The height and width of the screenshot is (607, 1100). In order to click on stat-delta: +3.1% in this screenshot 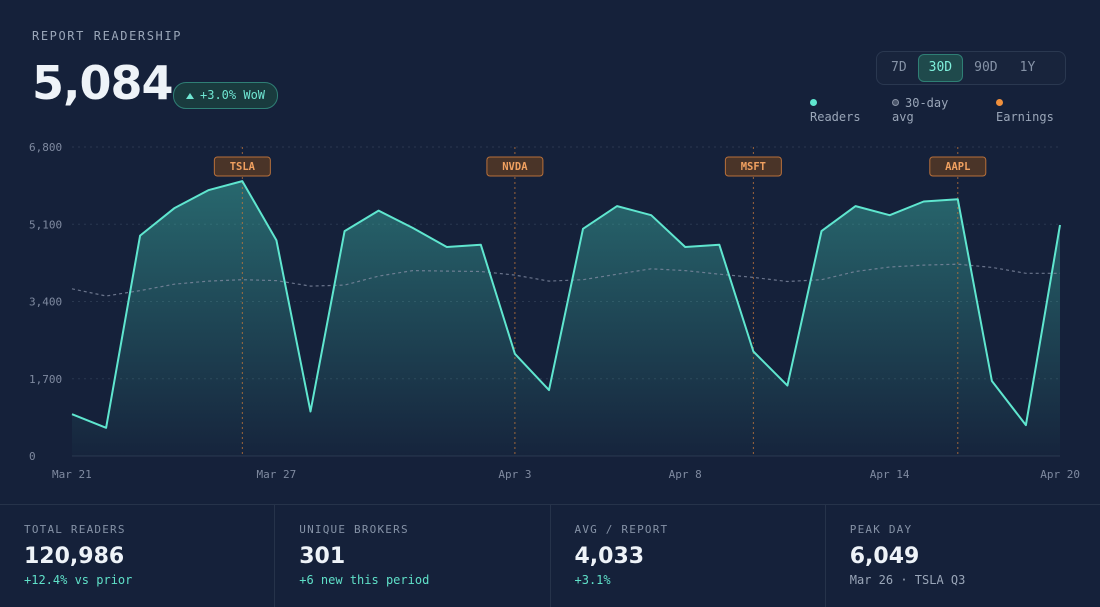, I will do `click(592, 580)`.